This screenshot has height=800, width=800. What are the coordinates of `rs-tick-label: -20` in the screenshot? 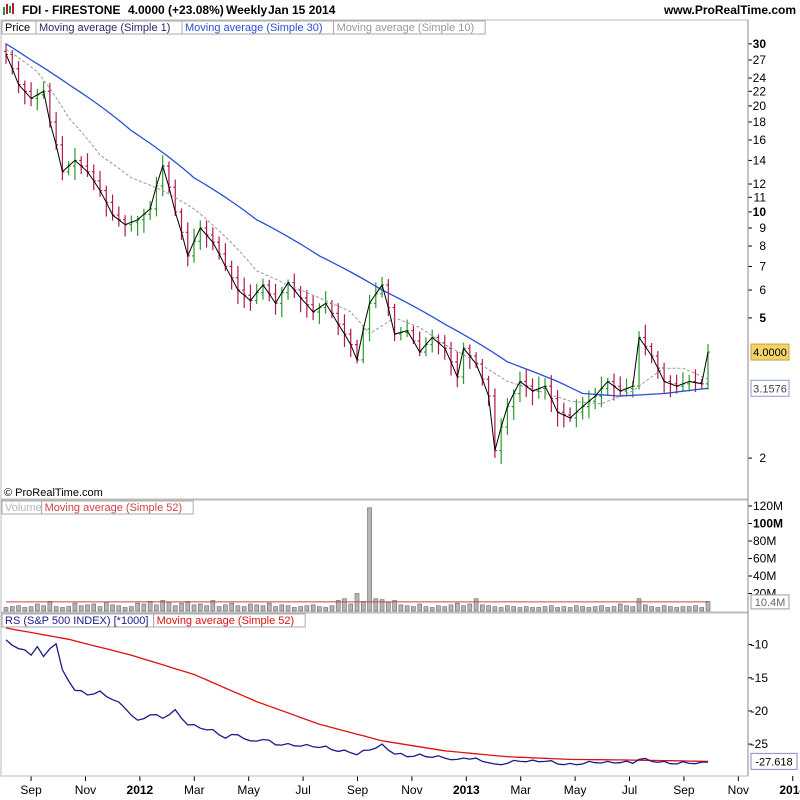 It's located at (760, 711).